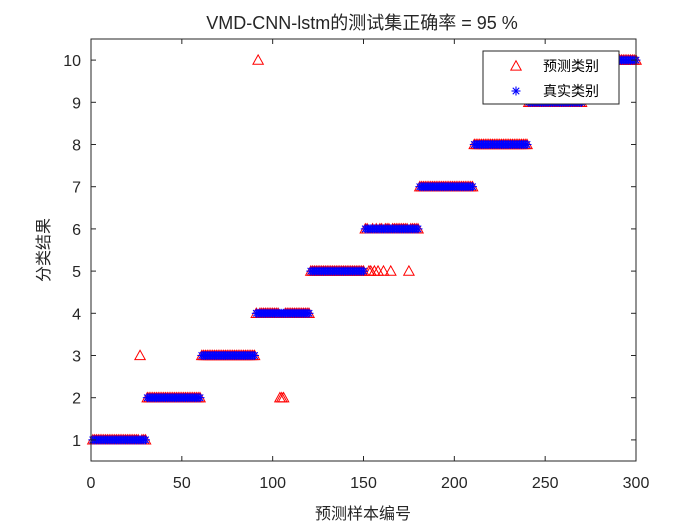 Image resolution: width=700 pixels, height=525 pixels. I want to click on x-tick-label: 300, so click(636, 483).